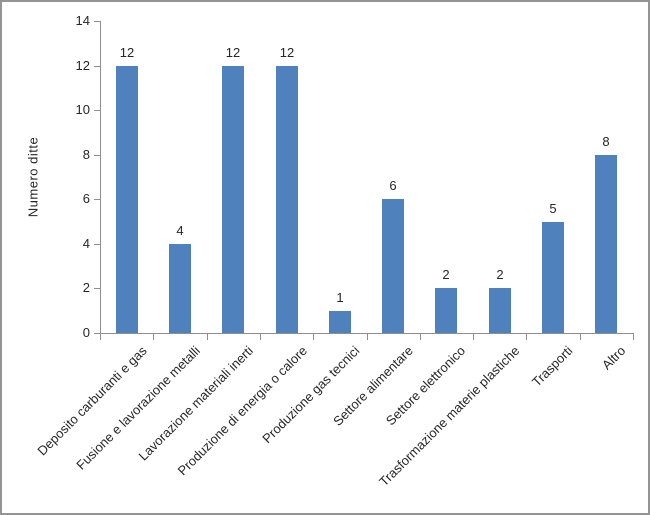  What do you see at coordinates (86, 332) in the screenshot?
I see `y-tick-label: 0` at bounding box center [86, 332].